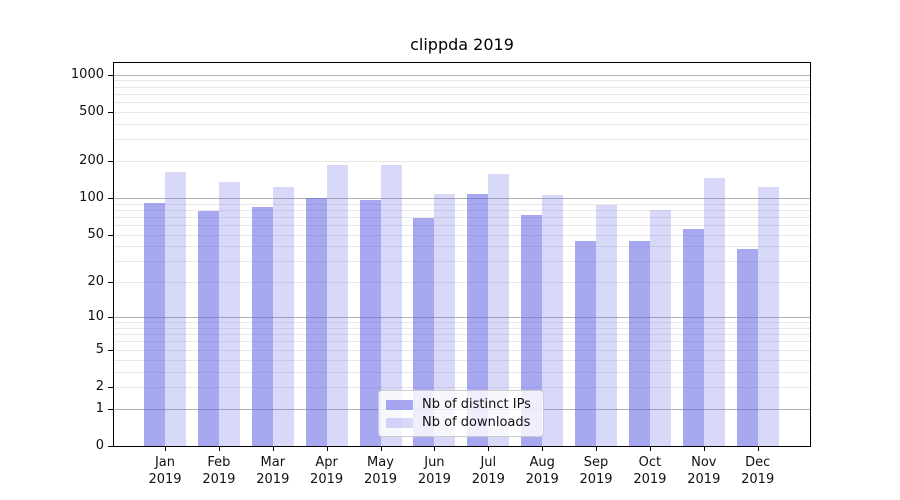 Image resolution: width=900 pixels, height=500 pixels. What do you see at coordinates (380, 471) in the screenshot?
I see `x-axis-tick-label: May 2019` at bounding box center [380, 471].